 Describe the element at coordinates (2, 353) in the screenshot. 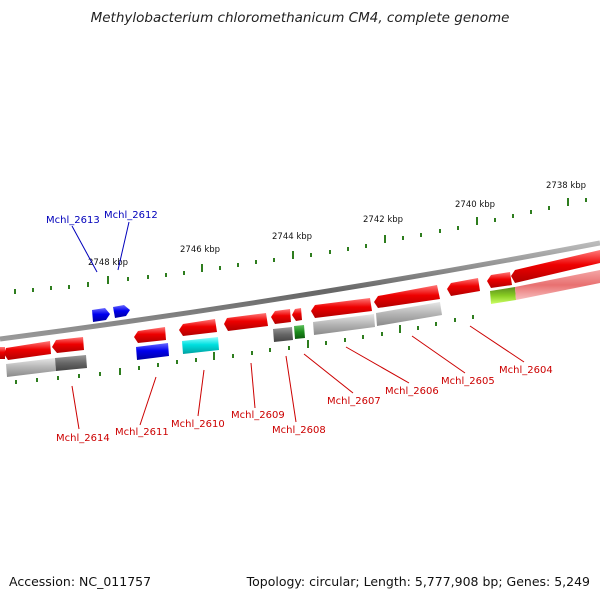

I see `gene-reverse-a` at that location.